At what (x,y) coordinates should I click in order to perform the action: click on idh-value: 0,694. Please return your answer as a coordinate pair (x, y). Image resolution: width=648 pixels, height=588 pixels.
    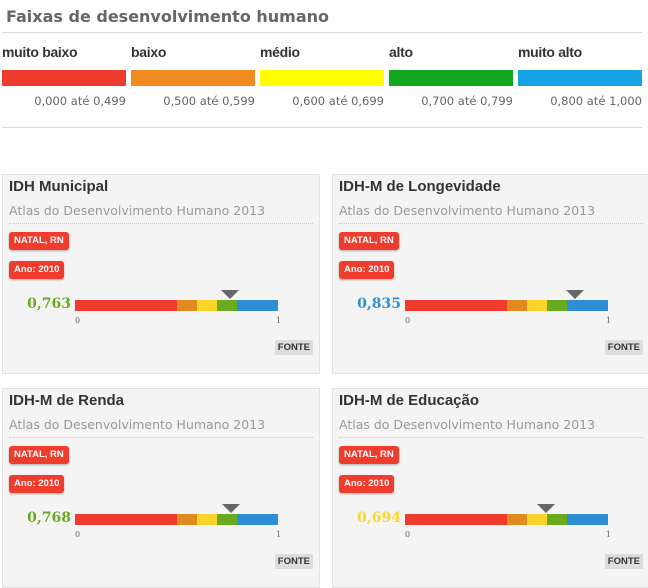
    Looking at the image, I should click on (379, 518).